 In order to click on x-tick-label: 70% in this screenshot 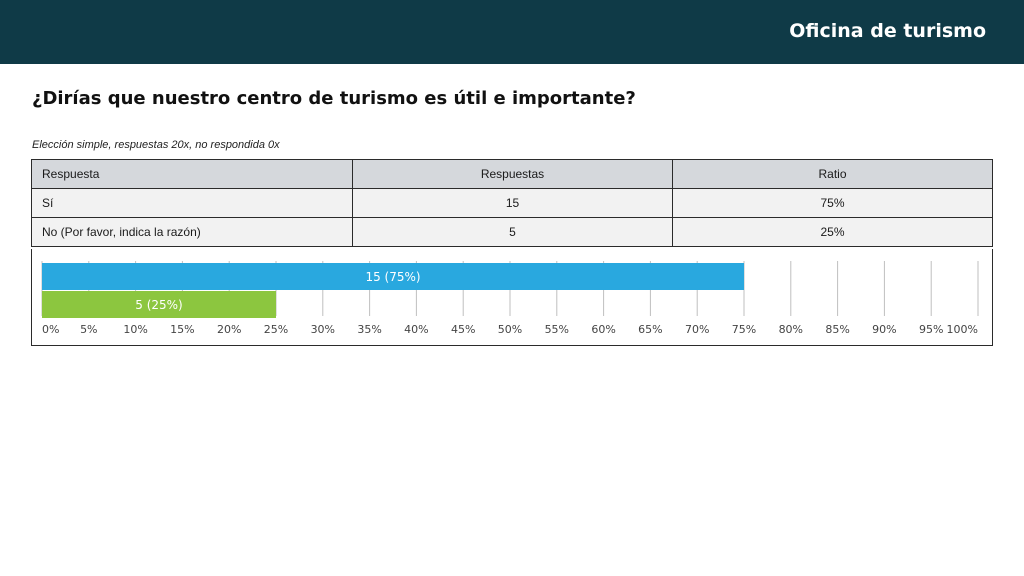, I will do `click(697, 329)`.